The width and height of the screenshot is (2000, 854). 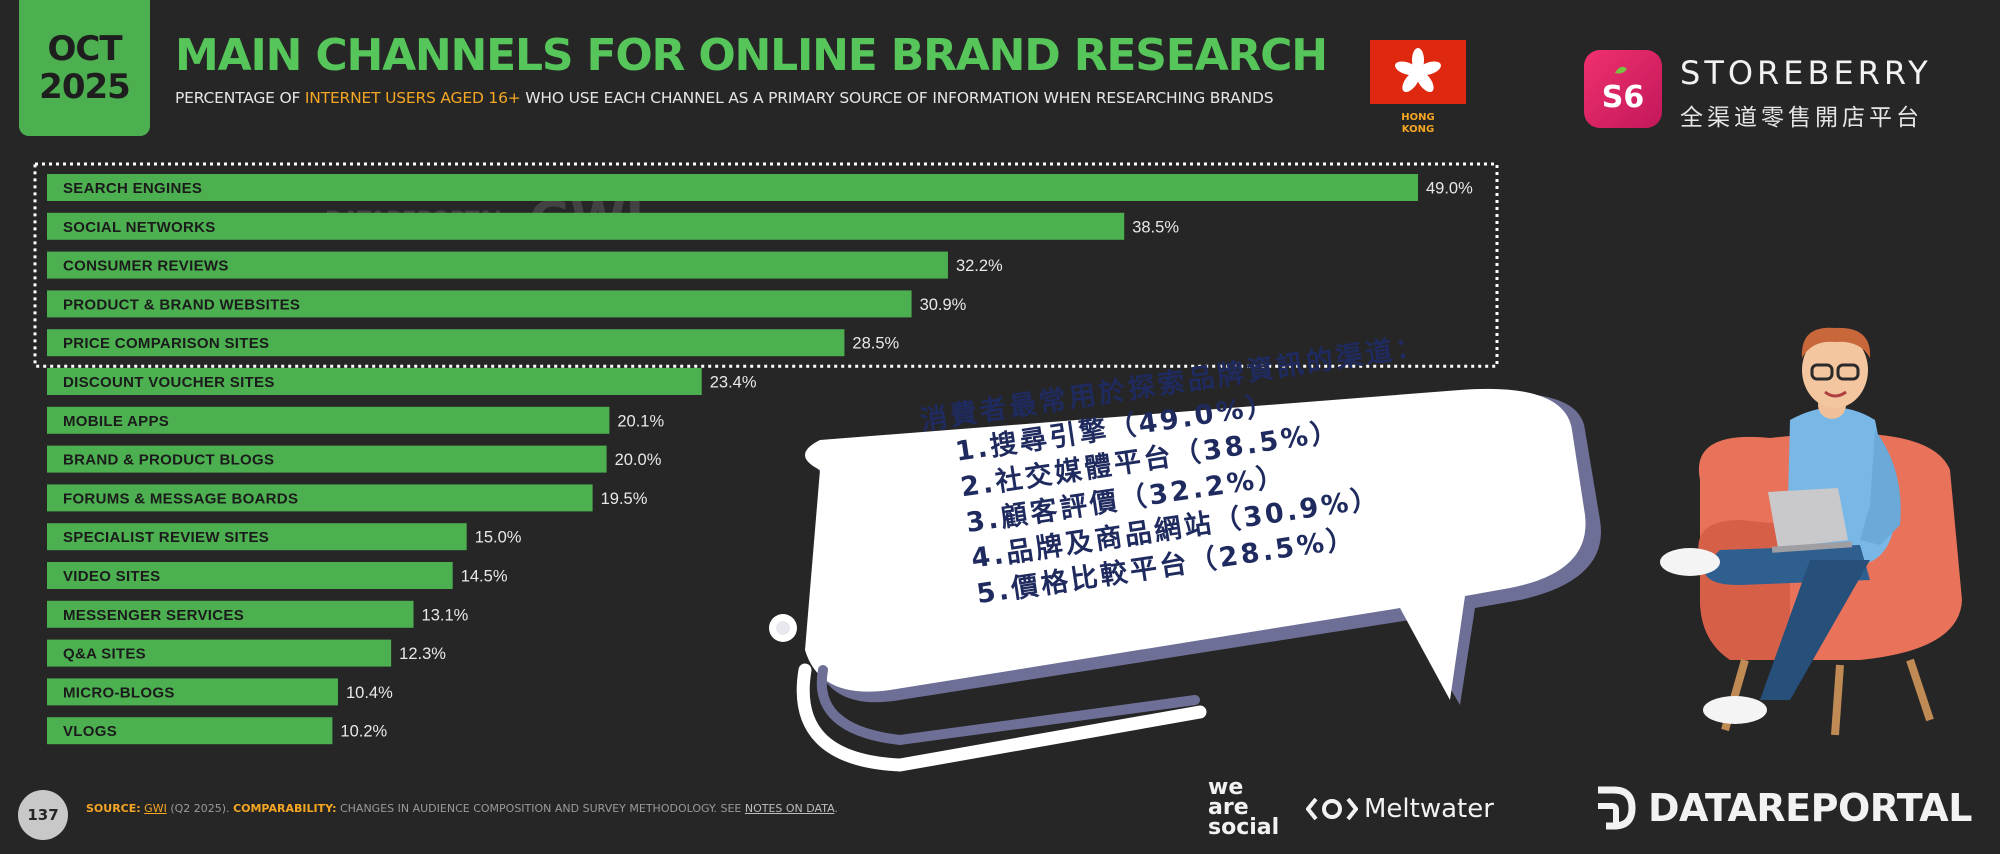 I want to click on we-are-social-logo: we are social, so click(x=1244, y=807).